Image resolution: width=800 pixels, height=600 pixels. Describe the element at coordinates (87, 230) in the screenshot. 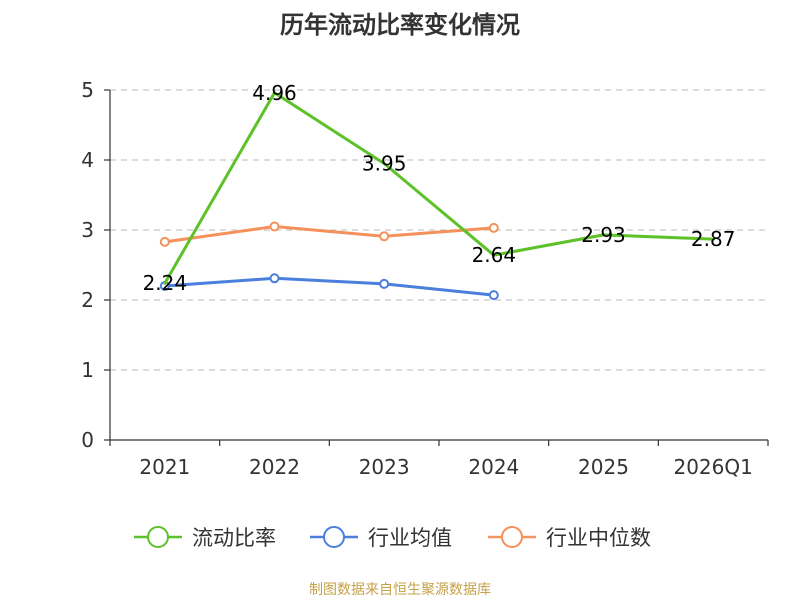

I see `y-tick-label: 3` at that location.